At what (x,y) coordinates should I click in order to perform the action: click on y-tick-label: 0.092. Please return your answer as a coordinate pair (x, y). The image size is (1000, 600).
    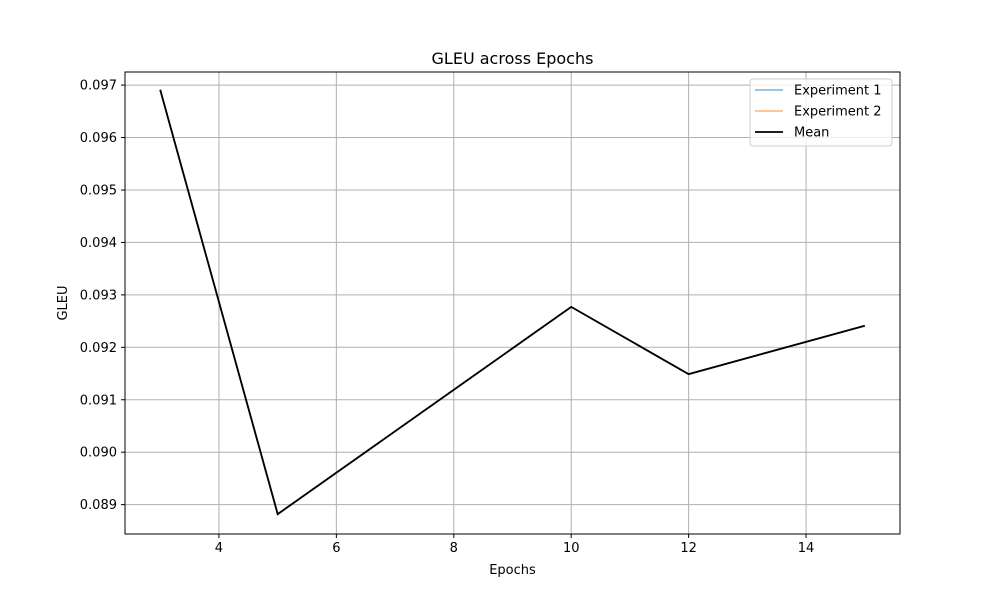
    Looking at the image, I should click on (98, 348).